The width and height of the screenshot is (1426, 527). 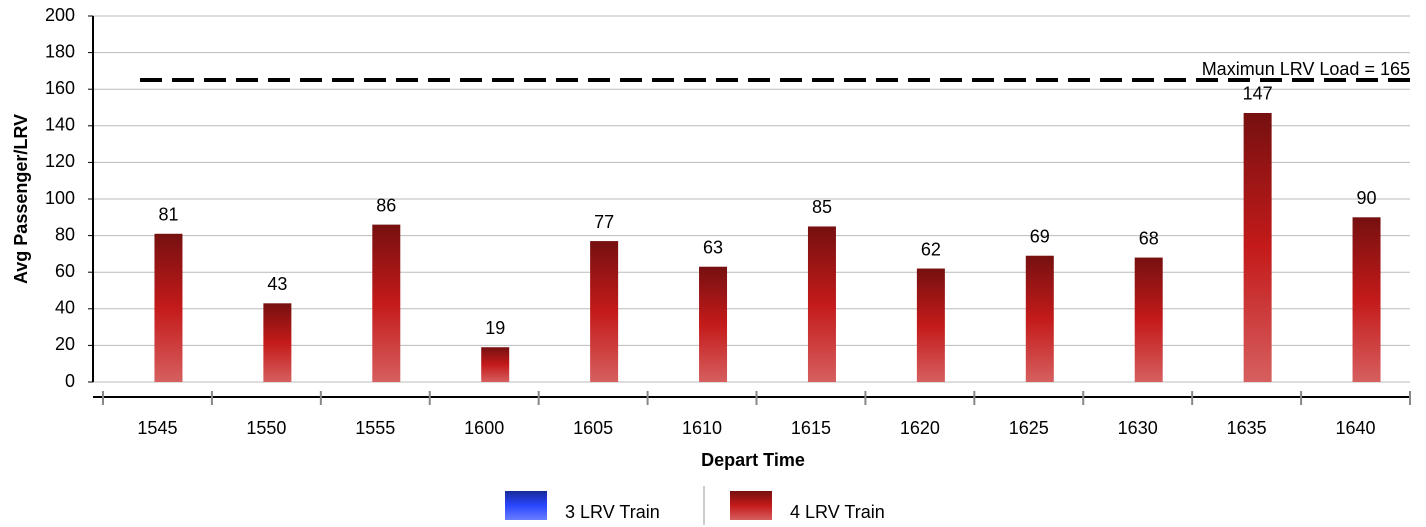 I want to click on x-tick-label: 1600, so click(x=484, y=428).